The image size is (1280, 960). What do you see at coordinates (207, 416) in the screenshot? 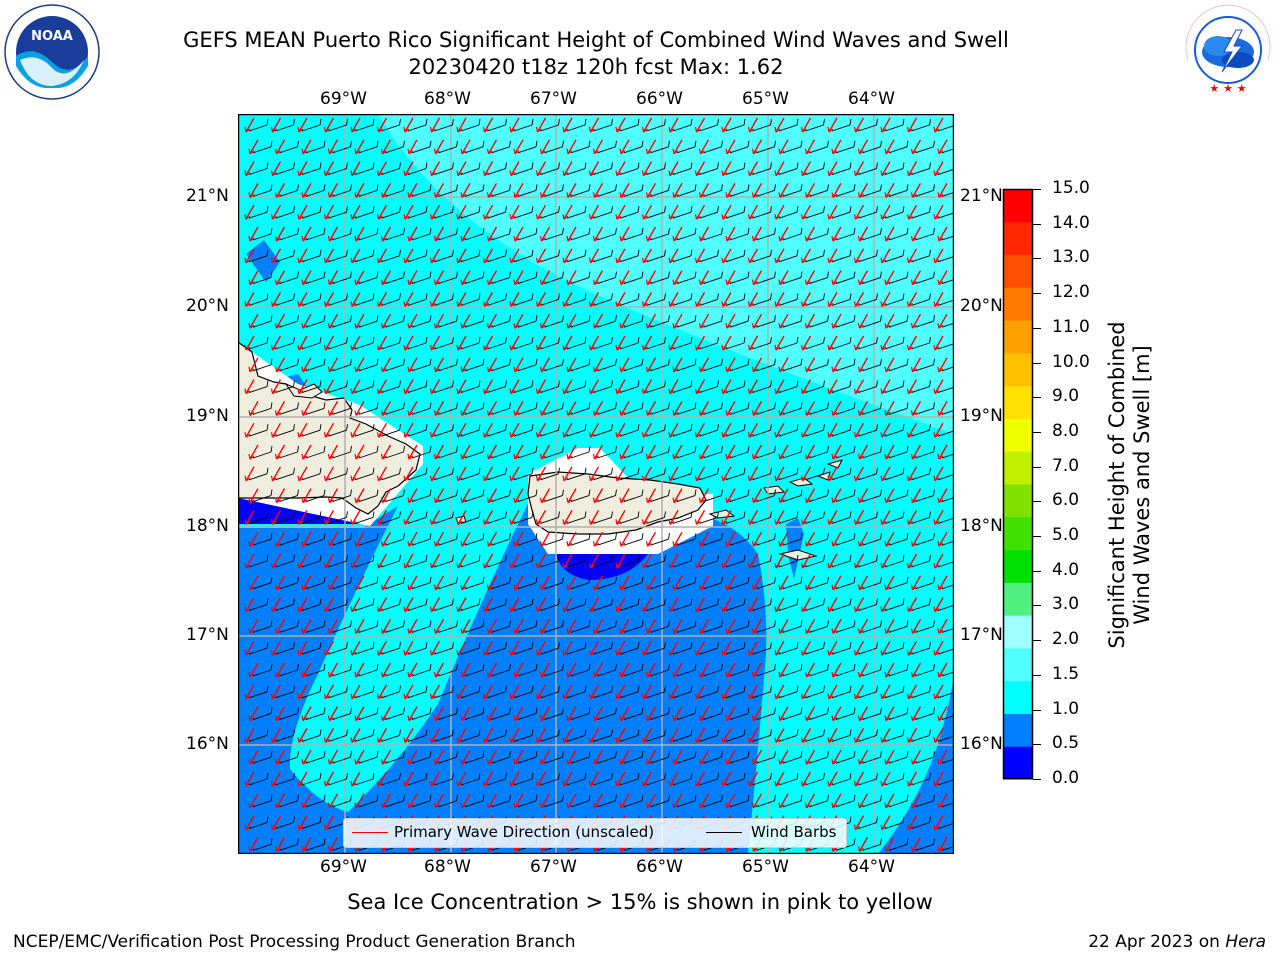
I see `lat-label-left-19n: 19°N` at bounding box center [207, 416].